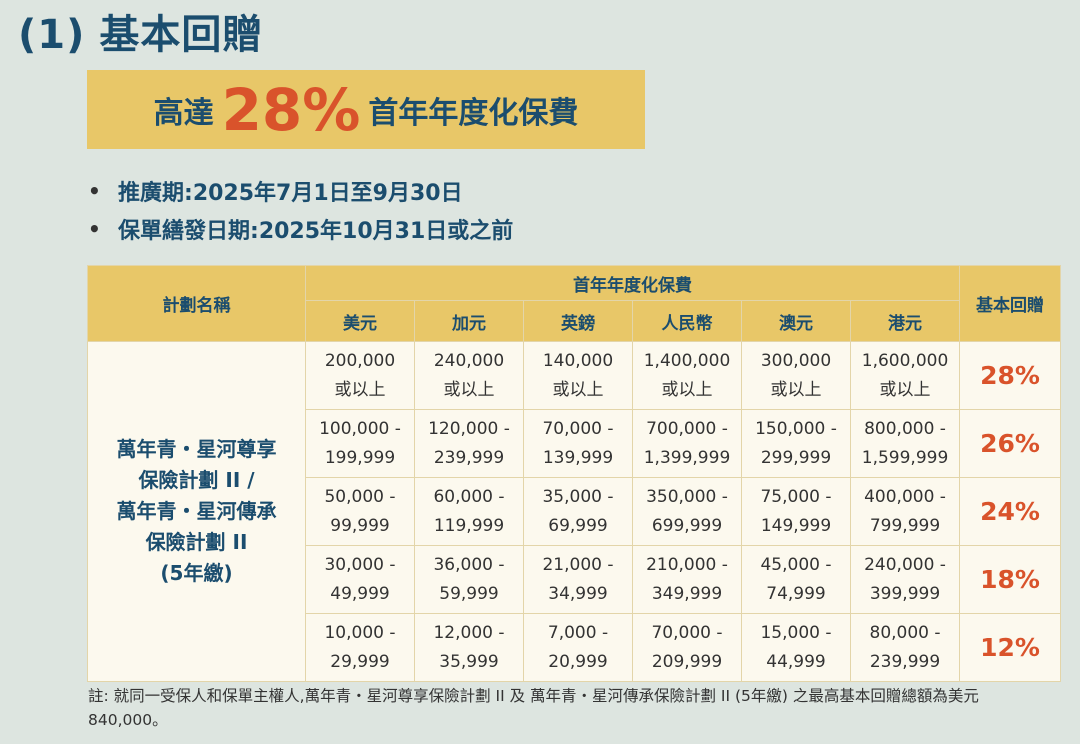 Image resolution: width=1080 pixels, height=744 pixels. What do you see at coordinates (796, 511) in the screenshot?
I see `premium-cell: 75,000 - 149,999` at bounding box center [796, 511].